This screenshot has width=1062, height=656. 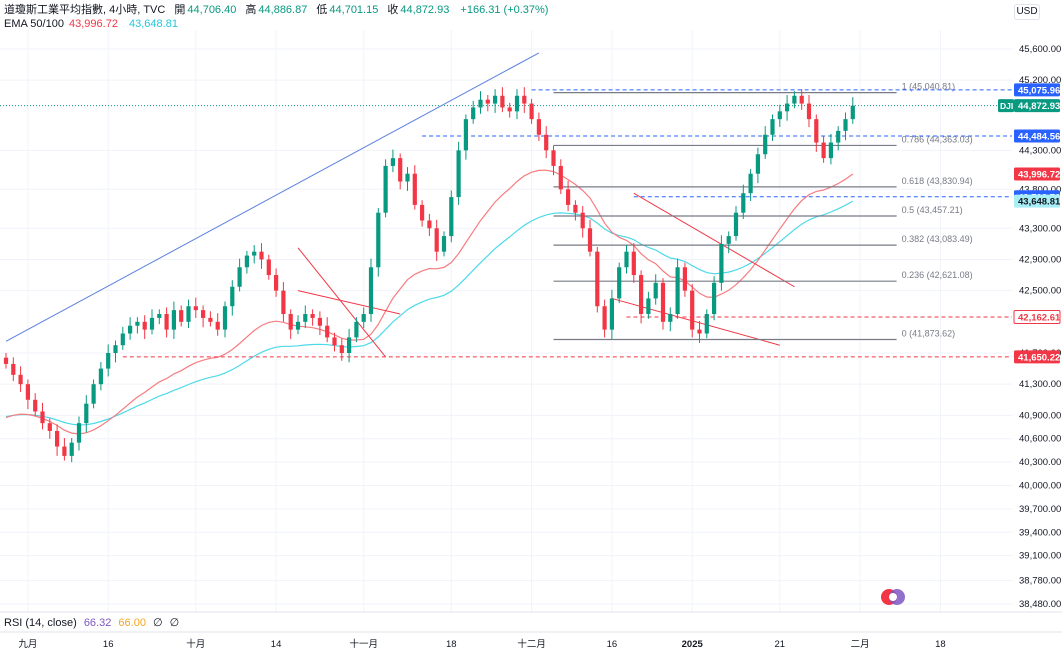 I want to click on y-tick-label: 39,400.00, so click(x=1040, y=532).